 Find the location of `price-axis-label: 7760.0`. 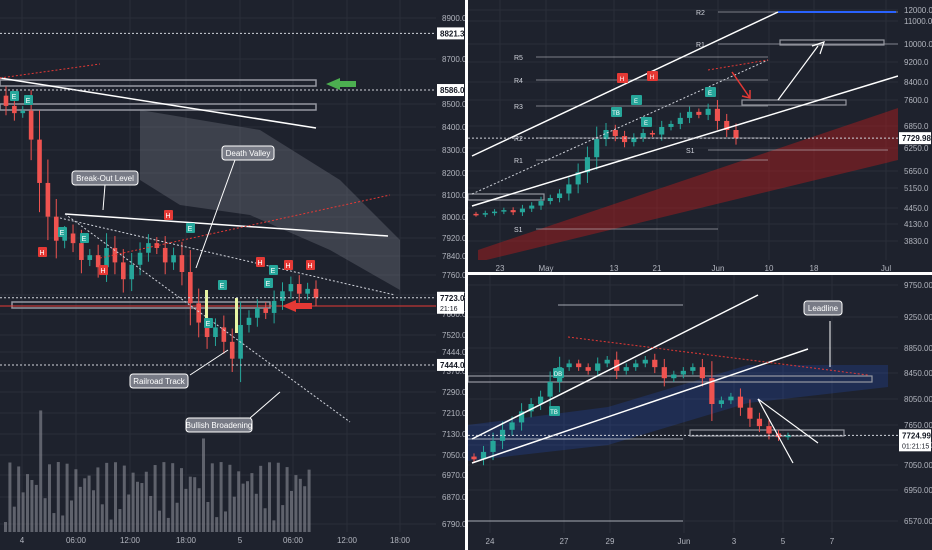

price-axis-label: 7760.0 is located at coordinates (453, 275).